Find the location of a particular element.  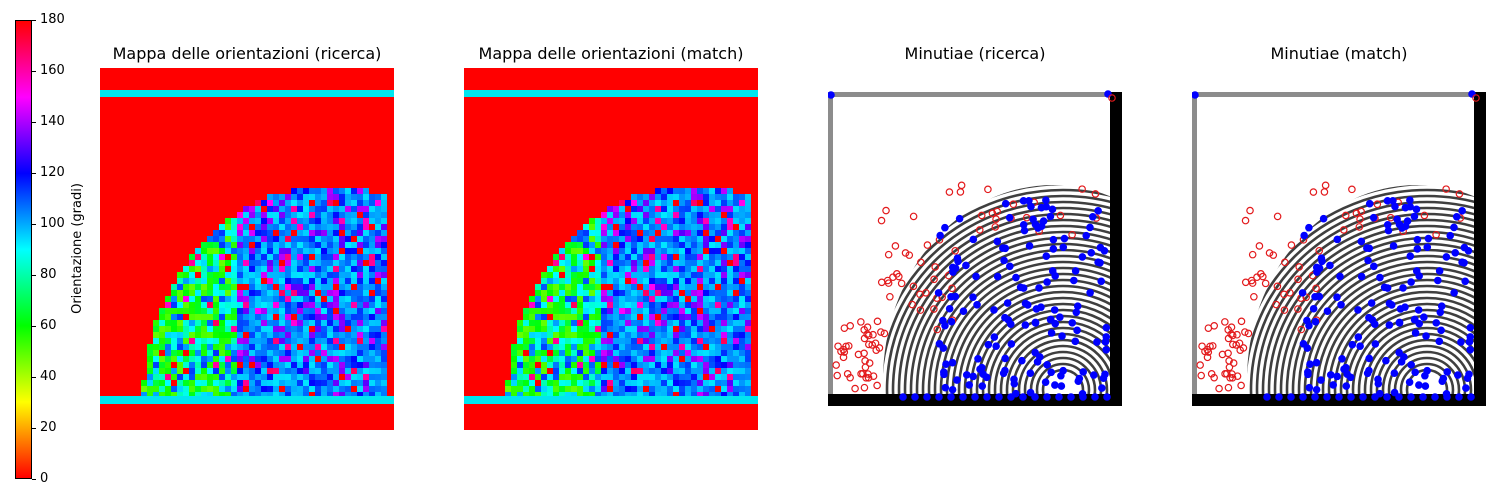

colorbar-tick-label: 80 is located at coordinates (48, 274).